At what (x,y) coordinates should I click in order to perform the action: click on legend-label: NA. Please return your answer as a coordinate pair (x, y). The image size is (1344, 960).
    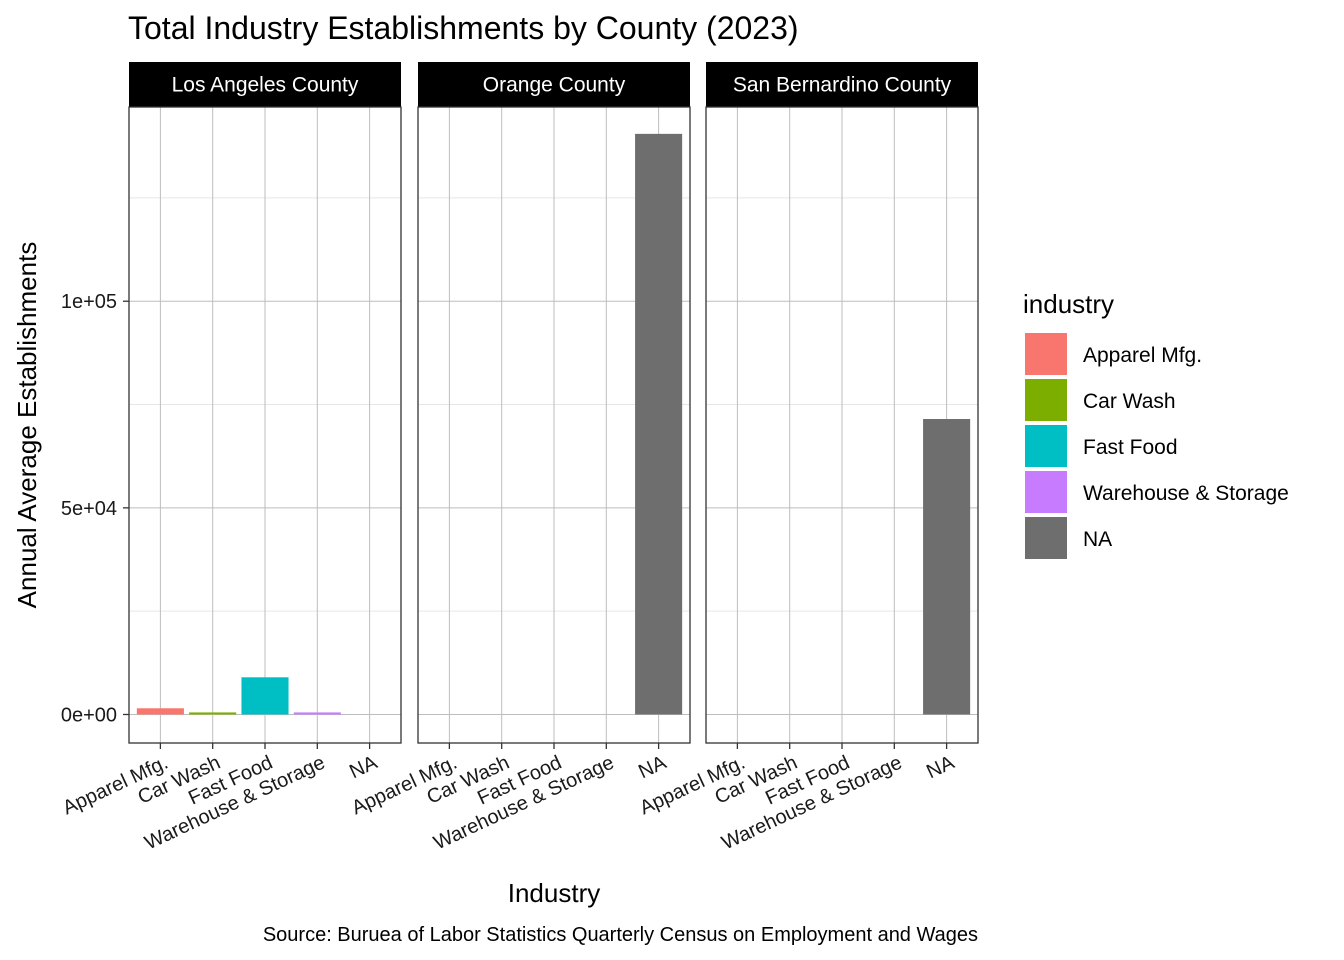
    Looking at the image, I should click on (1097, 539).